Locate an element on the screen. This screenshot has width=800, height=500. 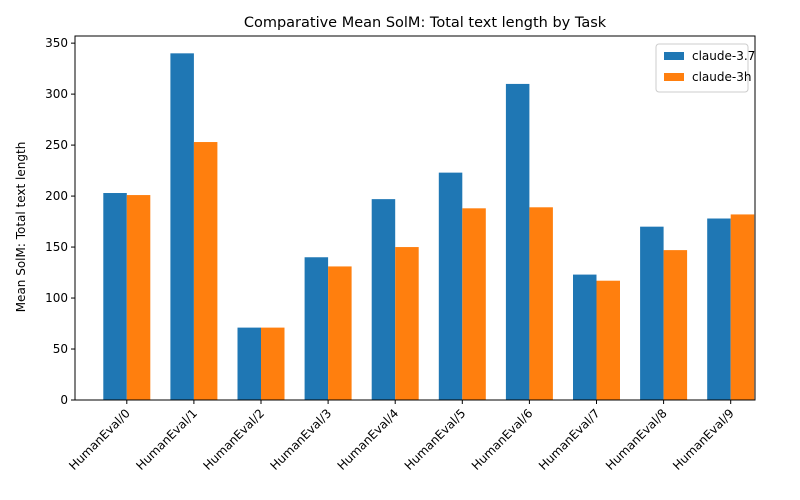
bar-claude-3h-HumanEval/9 is located at coordinates (742, 307).